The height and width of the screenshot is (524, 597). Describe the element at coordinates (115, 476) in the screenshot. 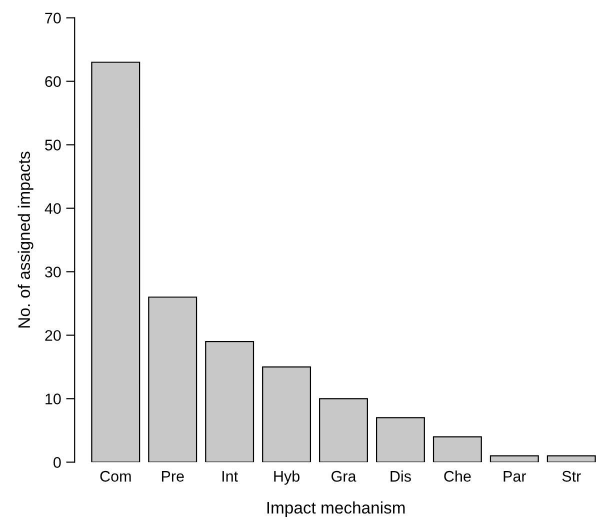

I see `x-tick-label: Com` at that location.